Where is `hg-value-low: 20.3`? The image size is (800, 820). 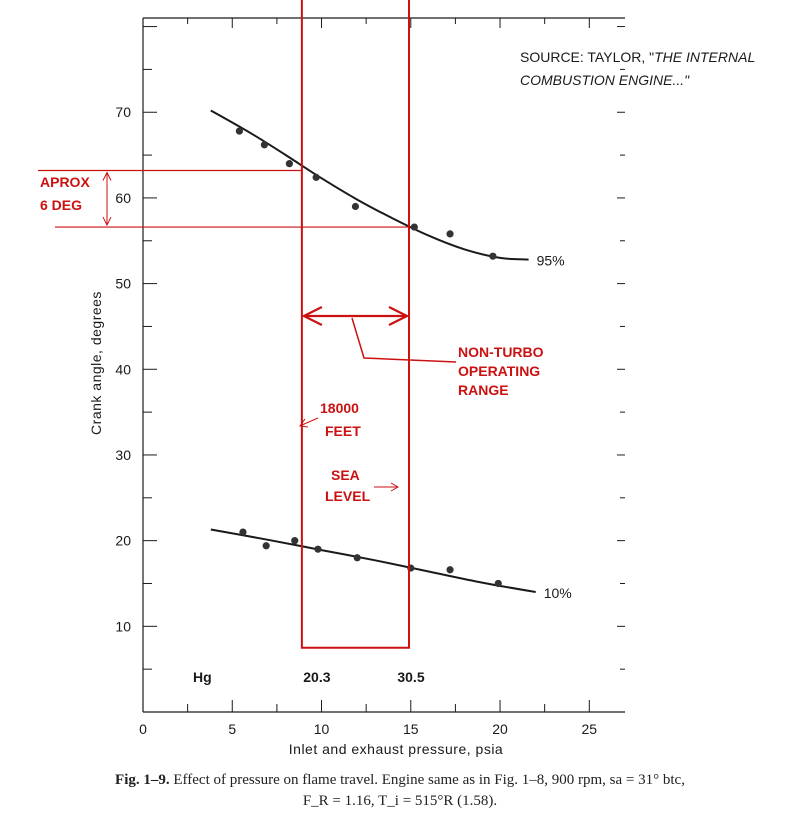
hg-value-low: 20.3 is located at coordinates (316, 677).